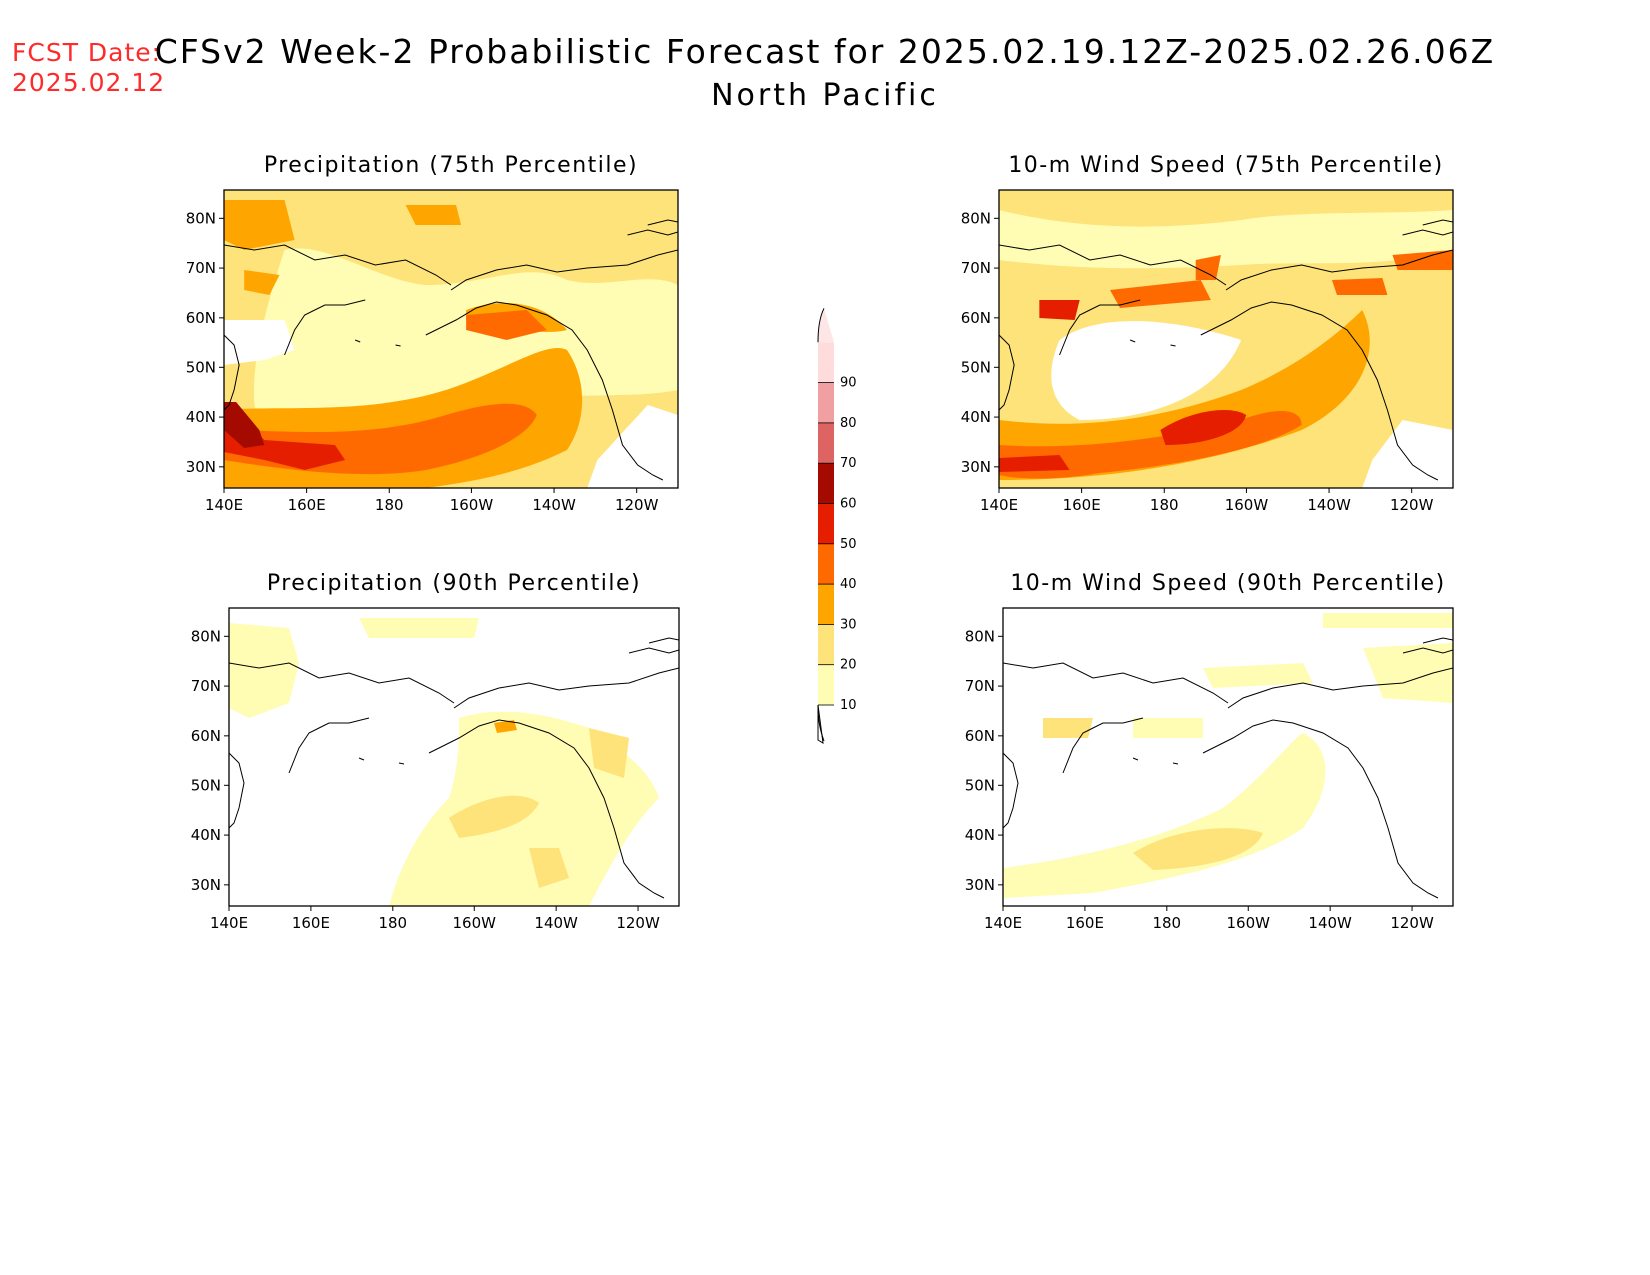 This screenshot has height=1275, width=1650. Describe the element at coordinates (848, 423) in the screenshot. I see `colorbar-label: 80` at that location.